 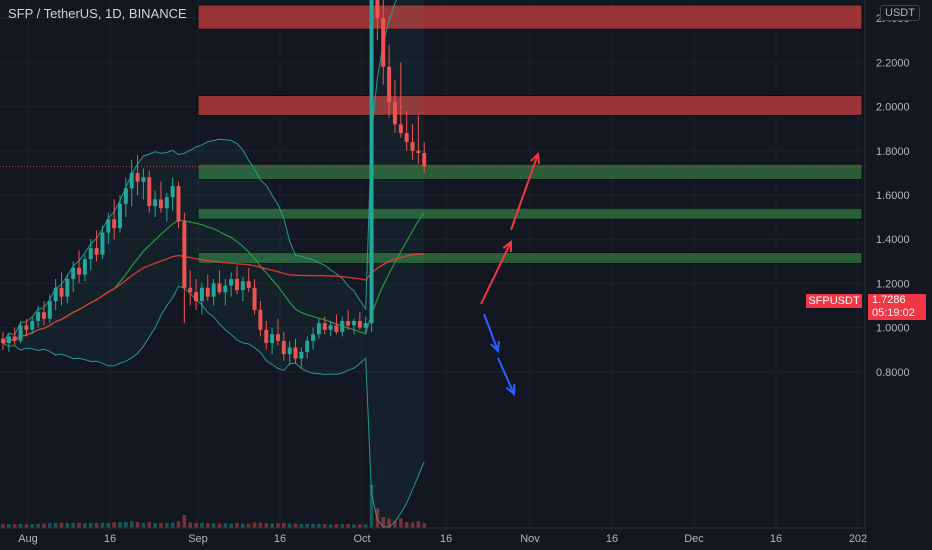 I want to click on x-tick-label: Nov, so click(x=530, y=539).